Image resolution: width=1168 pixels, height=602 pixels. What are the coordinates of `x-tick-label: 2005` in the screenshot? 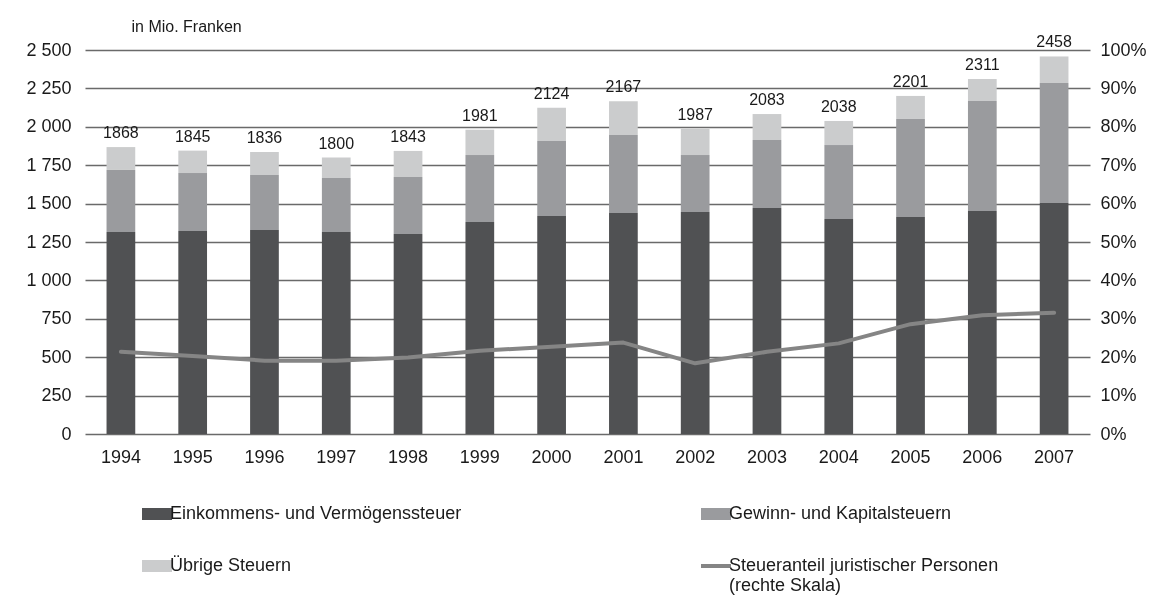 It's located at (910, 456).